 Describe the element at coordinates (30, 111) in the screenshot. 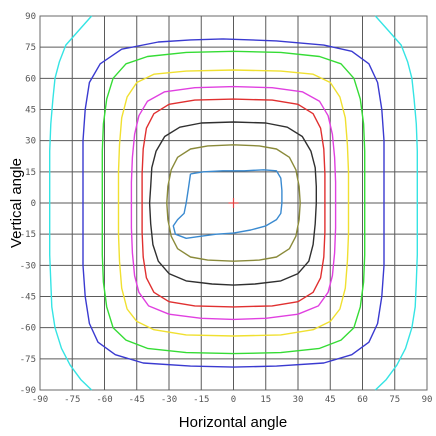

I see `y-tick-label: 45` at that location.